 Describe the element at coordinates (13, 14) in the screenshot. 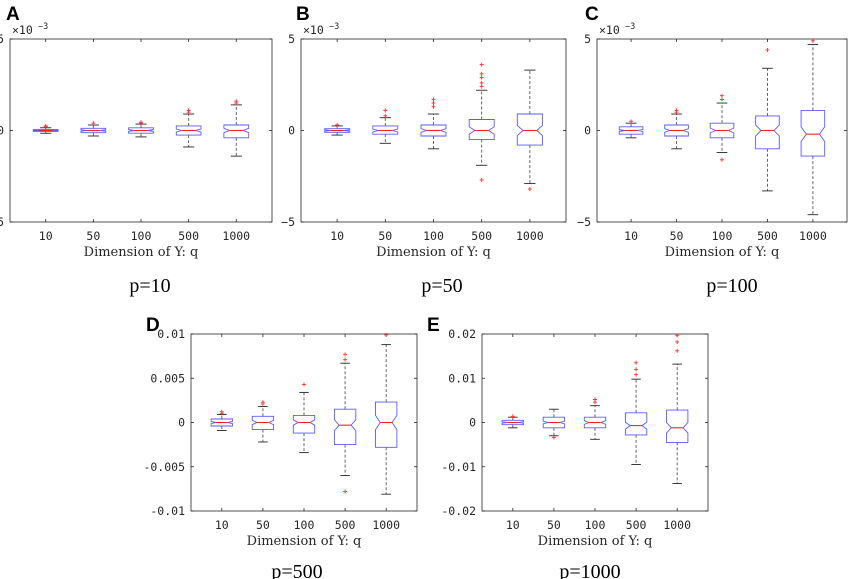

I see `panel-label: A` at that location.